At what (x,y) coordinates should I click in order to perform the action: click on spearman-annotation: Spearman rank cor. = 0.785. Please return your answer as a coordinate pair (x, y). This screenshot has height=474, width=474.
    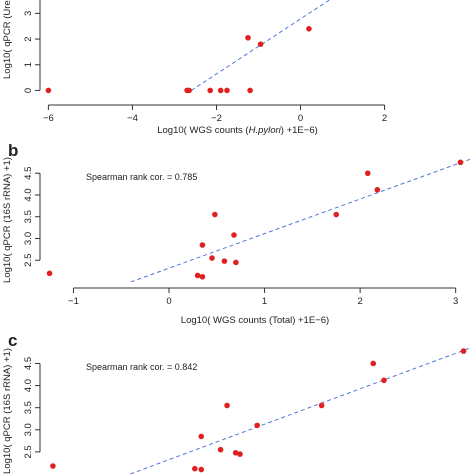
    Looking at the image, I should click on (141, 177).